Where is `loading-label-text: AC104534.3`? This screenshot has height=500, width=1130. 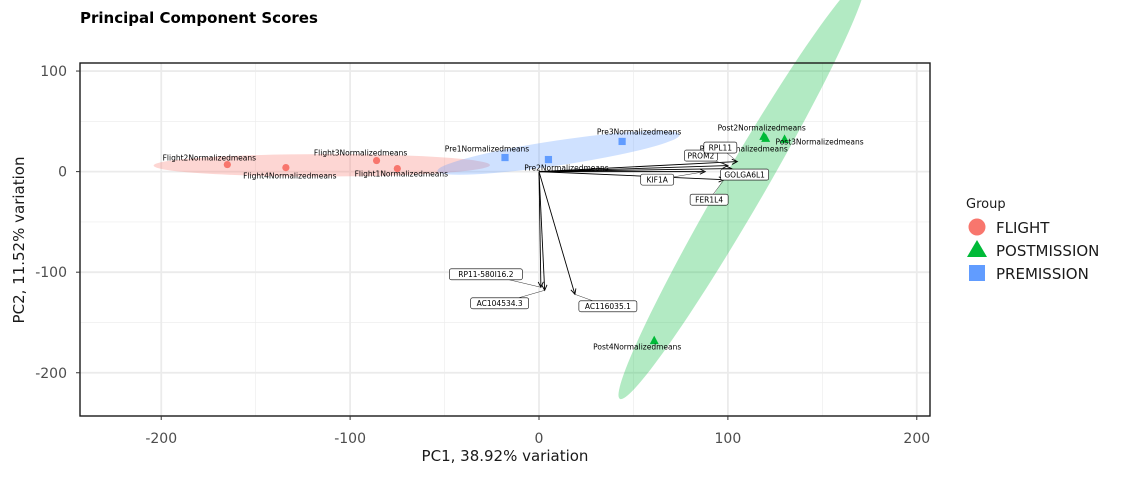 loading-label-text: AC104534.3 is located at coordinates (500, 303).